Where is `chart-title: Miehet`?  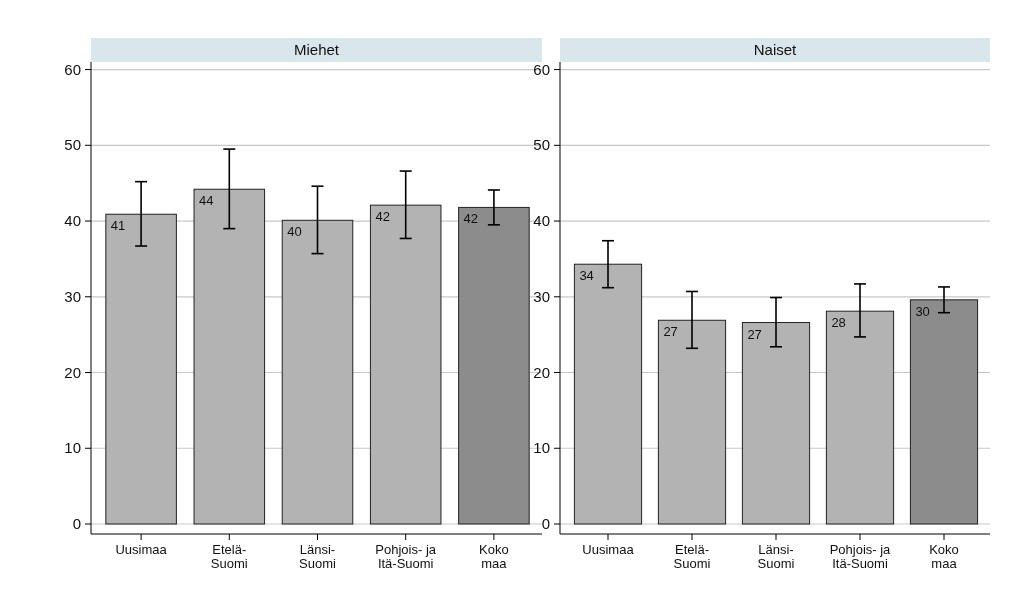 chart-title: Miehet is located at coordinates (316, 49).